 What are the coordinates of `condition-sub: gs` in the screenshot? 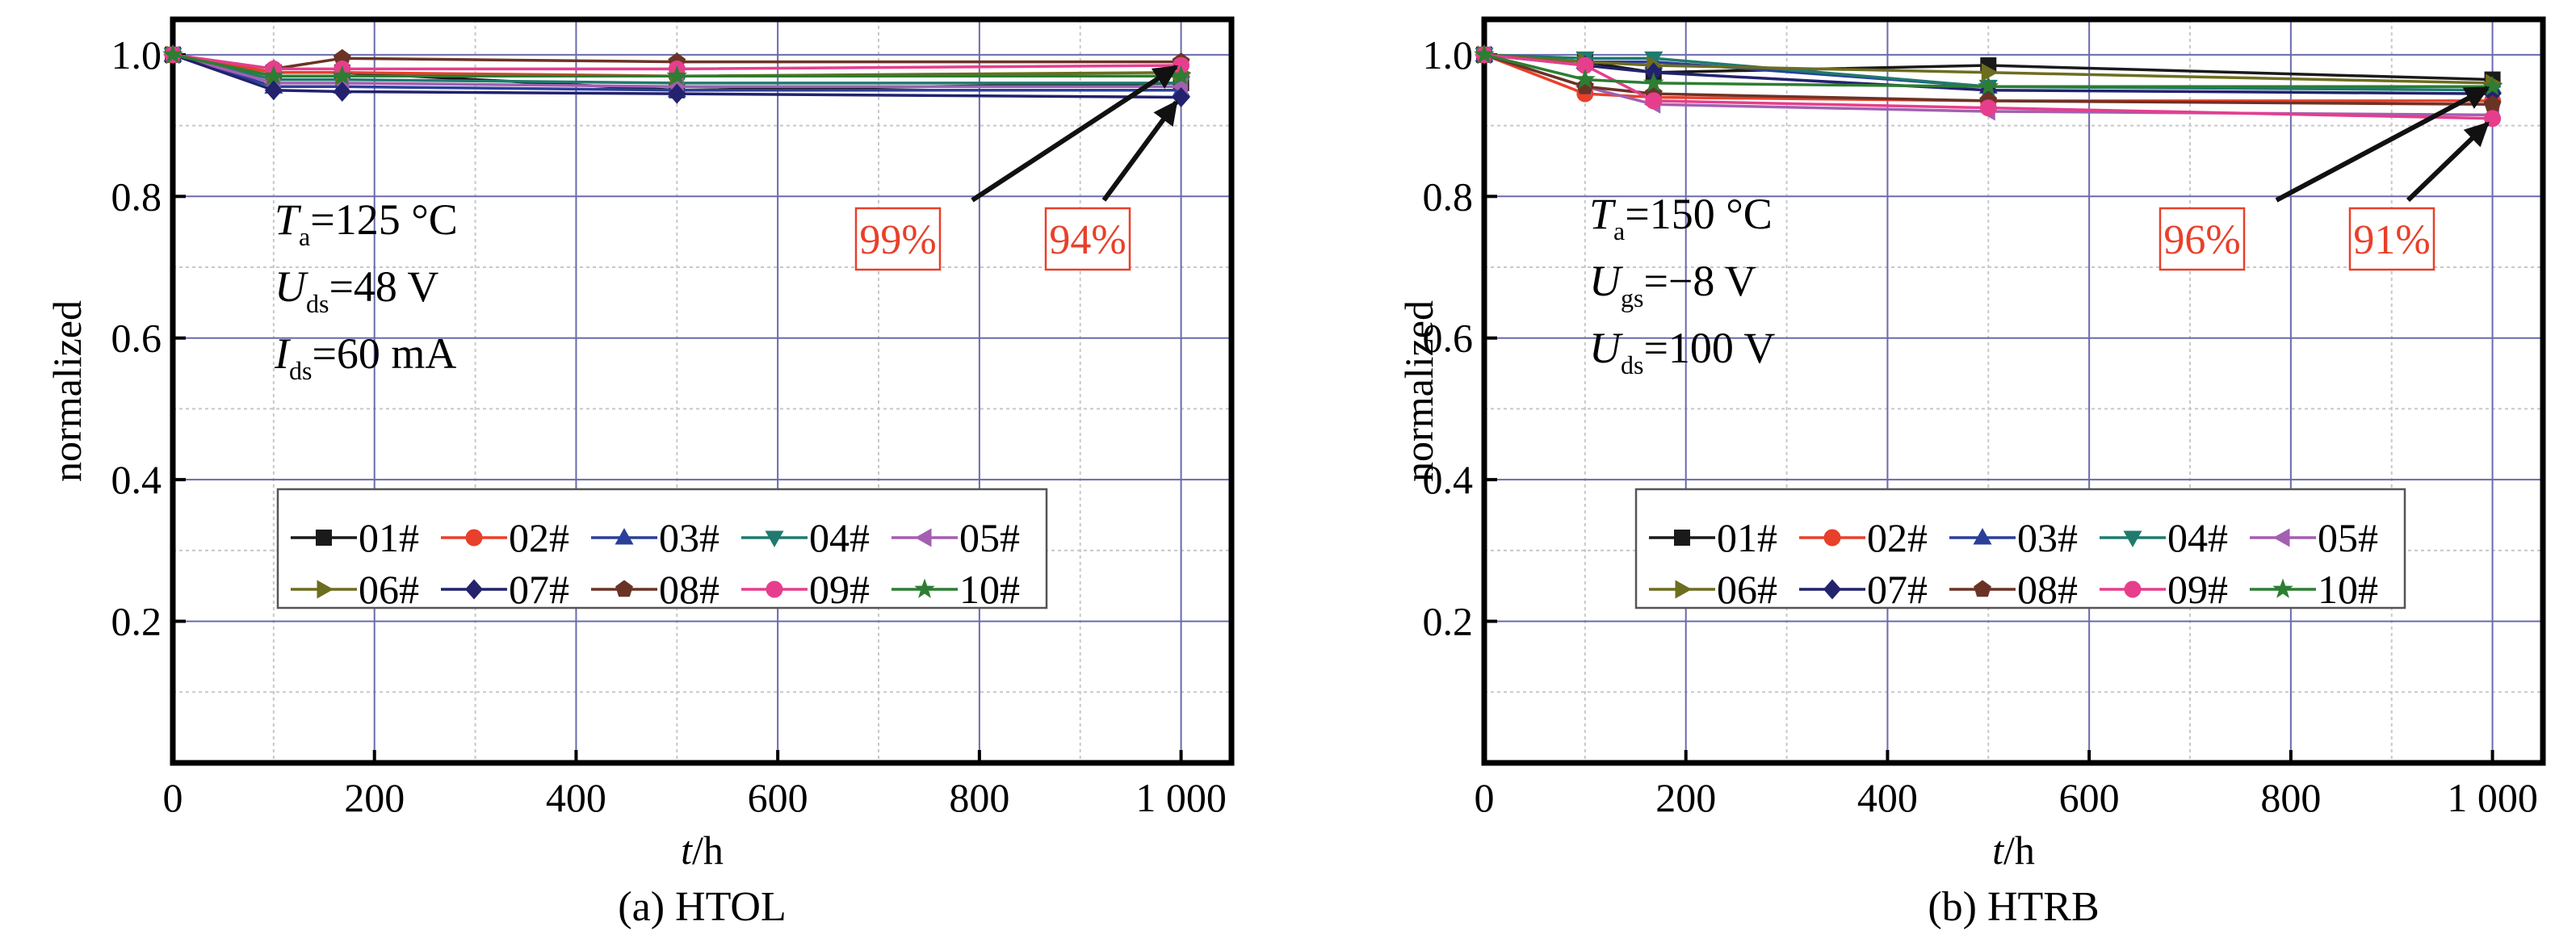 It's located at (1632, 297).